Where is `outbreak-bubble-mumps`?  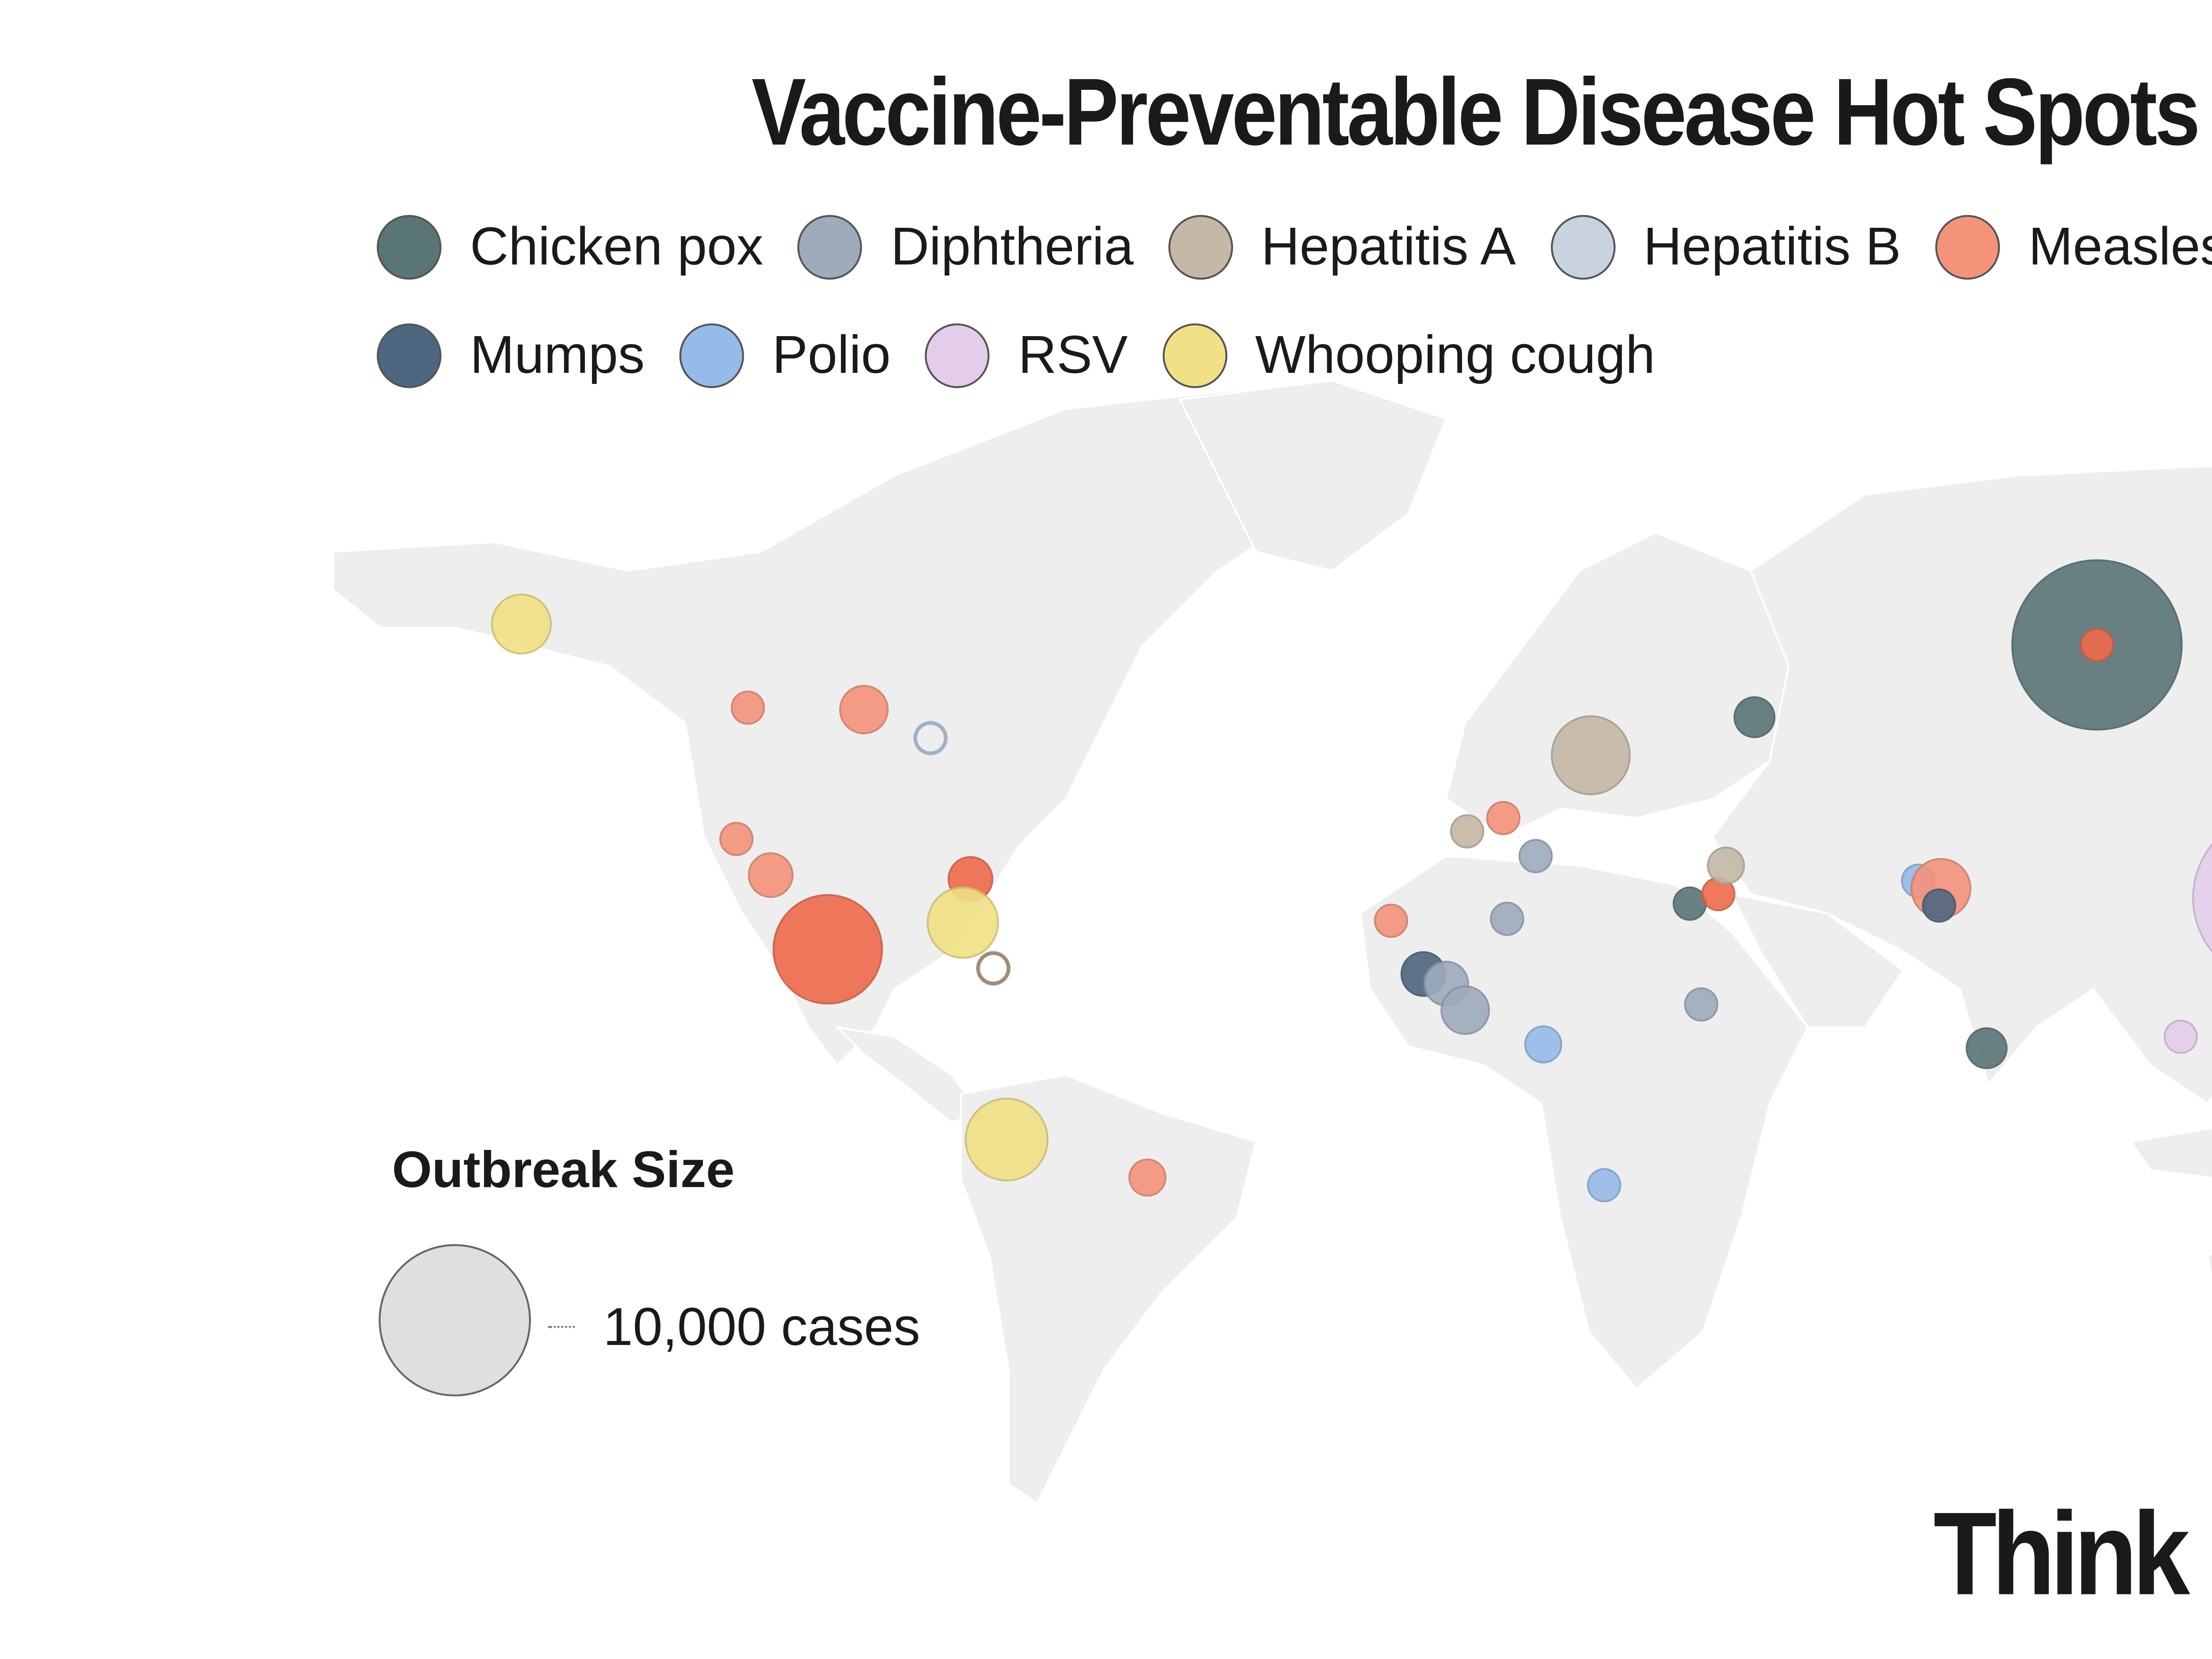
outbreak-bubble-mumps is located at coordinates (1939, 905).